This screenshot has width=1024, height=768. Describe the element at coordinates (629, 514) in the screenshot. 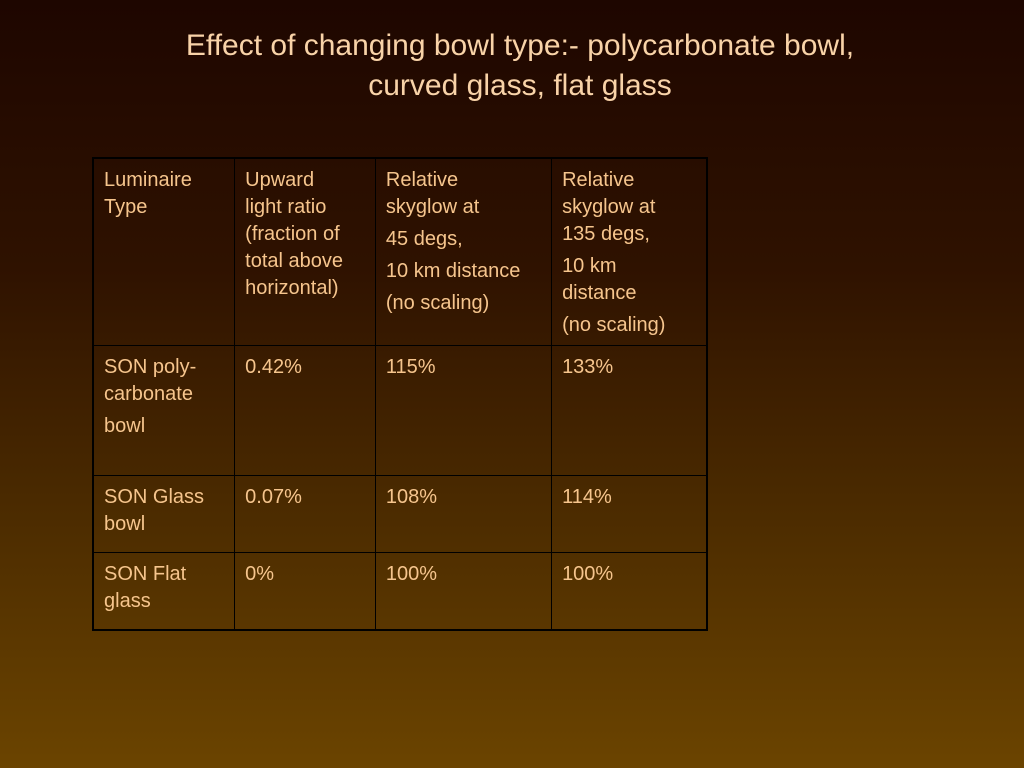

I see `cell-skyglow-135: 114%` at that location.